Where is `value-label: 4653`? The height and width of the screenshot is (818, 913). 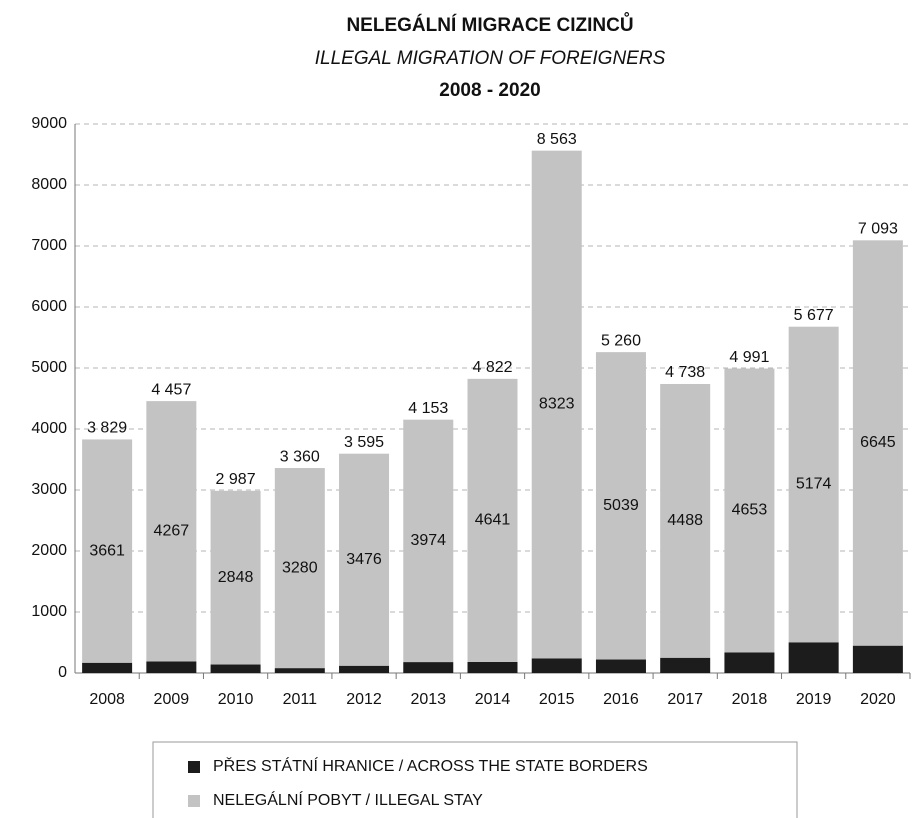 value-label: 4653 is located at coordinates (750, 510).